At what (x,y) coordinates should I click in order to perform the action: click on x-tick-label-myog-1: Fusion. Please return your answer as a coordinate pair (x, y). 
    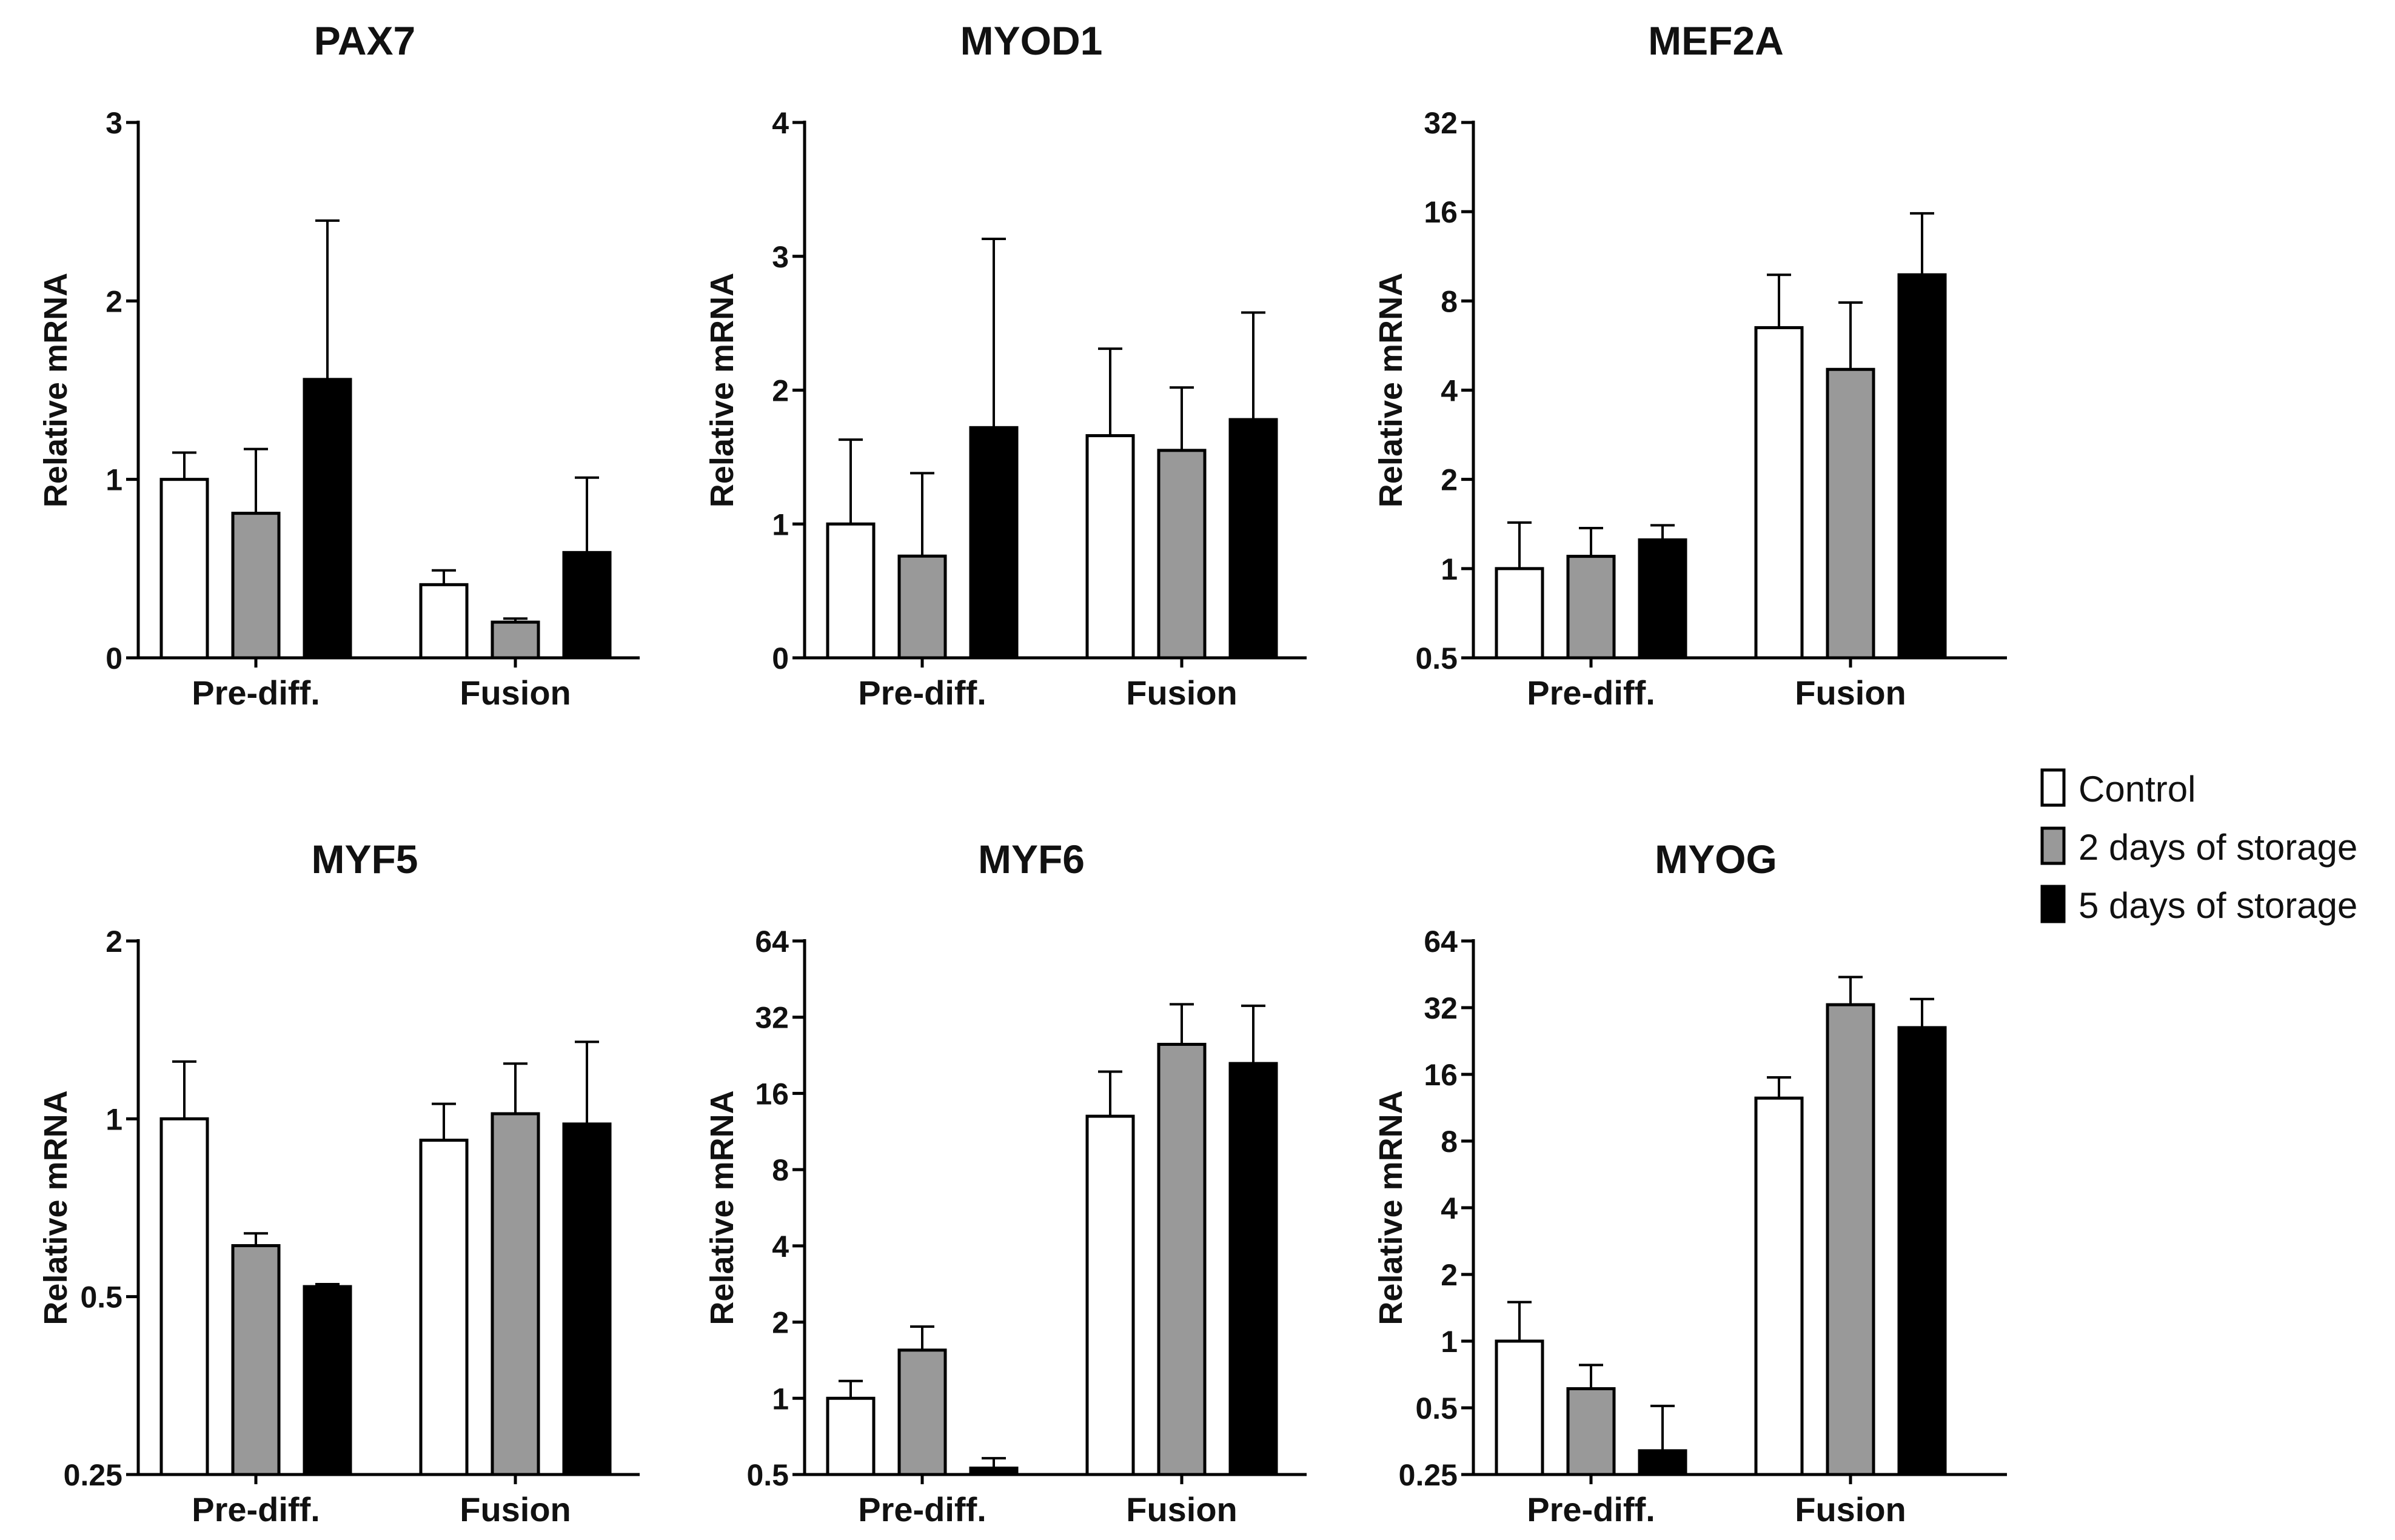
    Looking at the image, I should click on (1850, 1509).